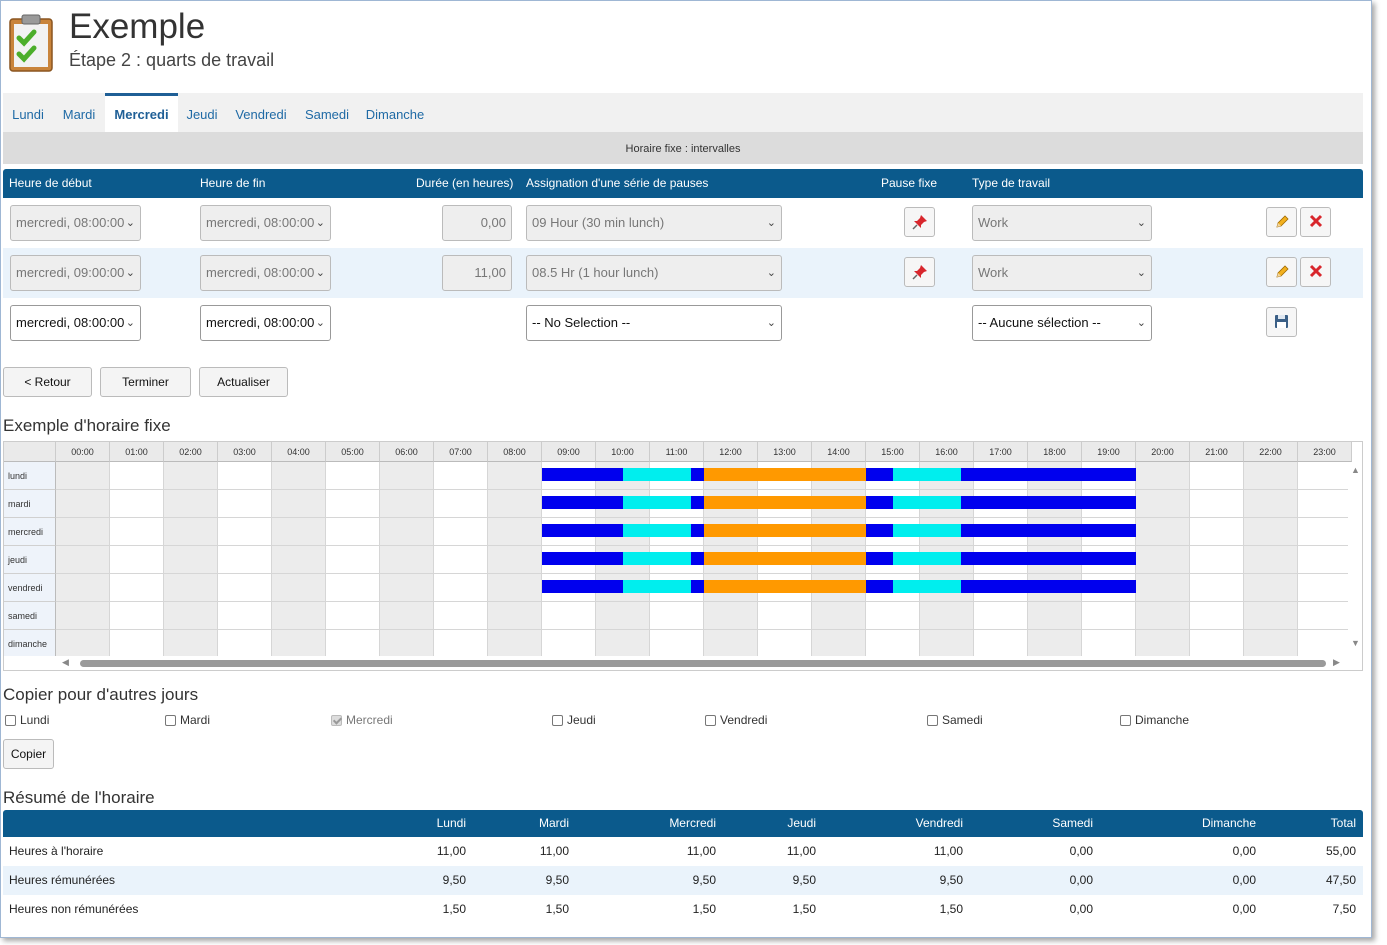 The width and height of the screenshot is (1387, 945). Describe the element at coordinates (47, 382) in the screenshot. I see `back-button: < Retour` at that location.